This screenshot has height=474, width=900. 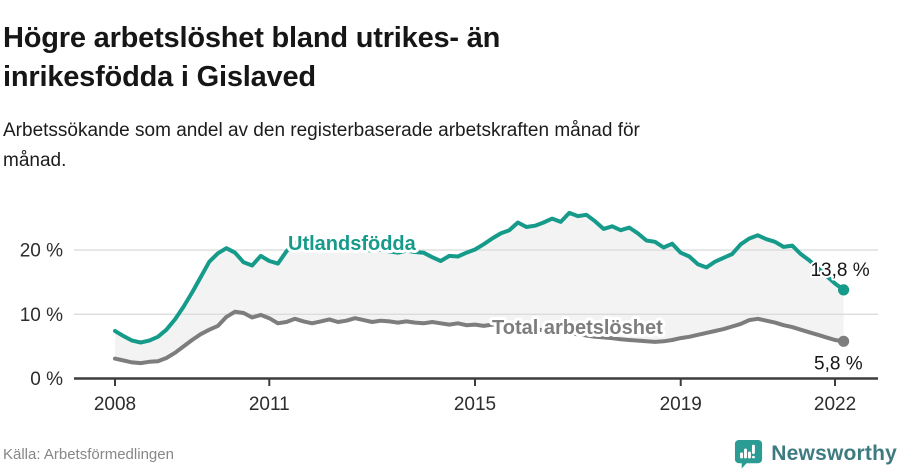 I want to click on utlandsfodda-endpoint-dot, so click(x=844, y=290).